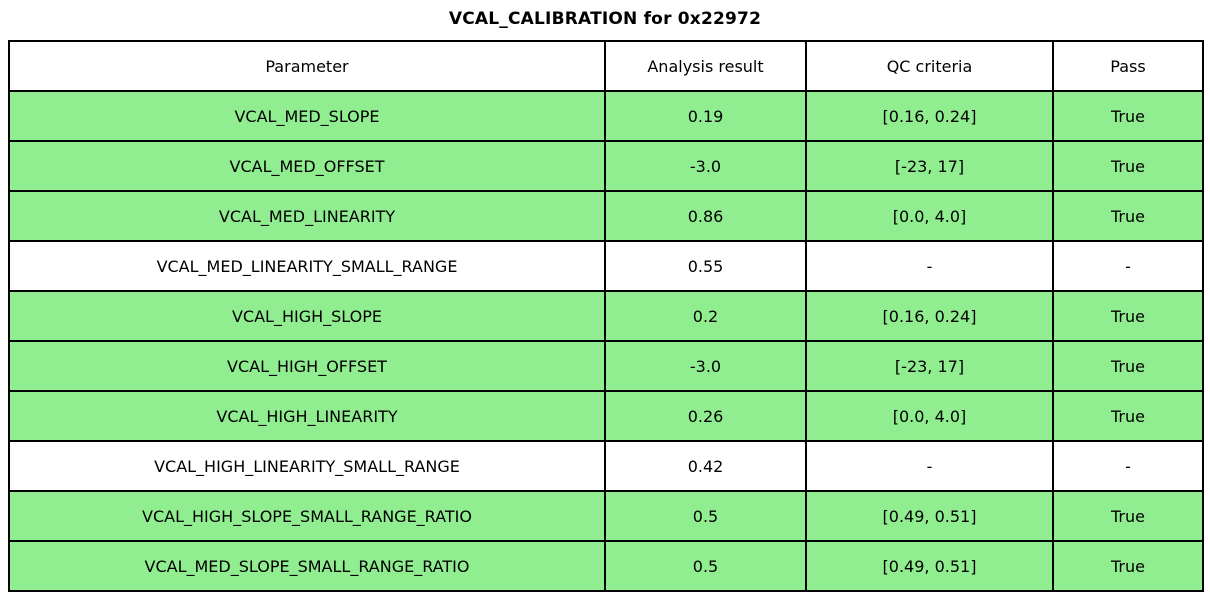 The image size is (1210, 604). Describe the element at coordinates (307, 66) in the screenshot. I see `column-header-parameter: Parameter` at that location.